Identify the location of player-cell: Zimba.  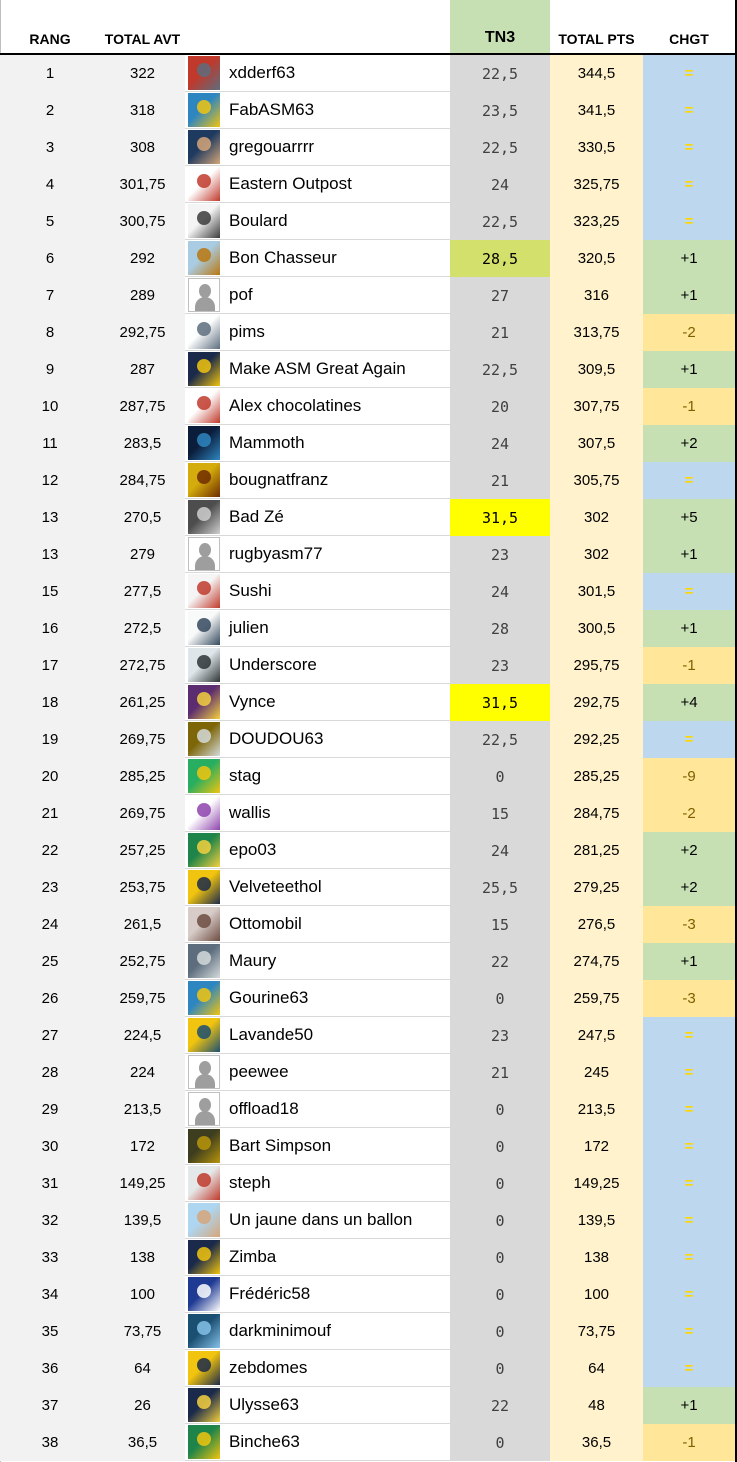
(317, 1257).